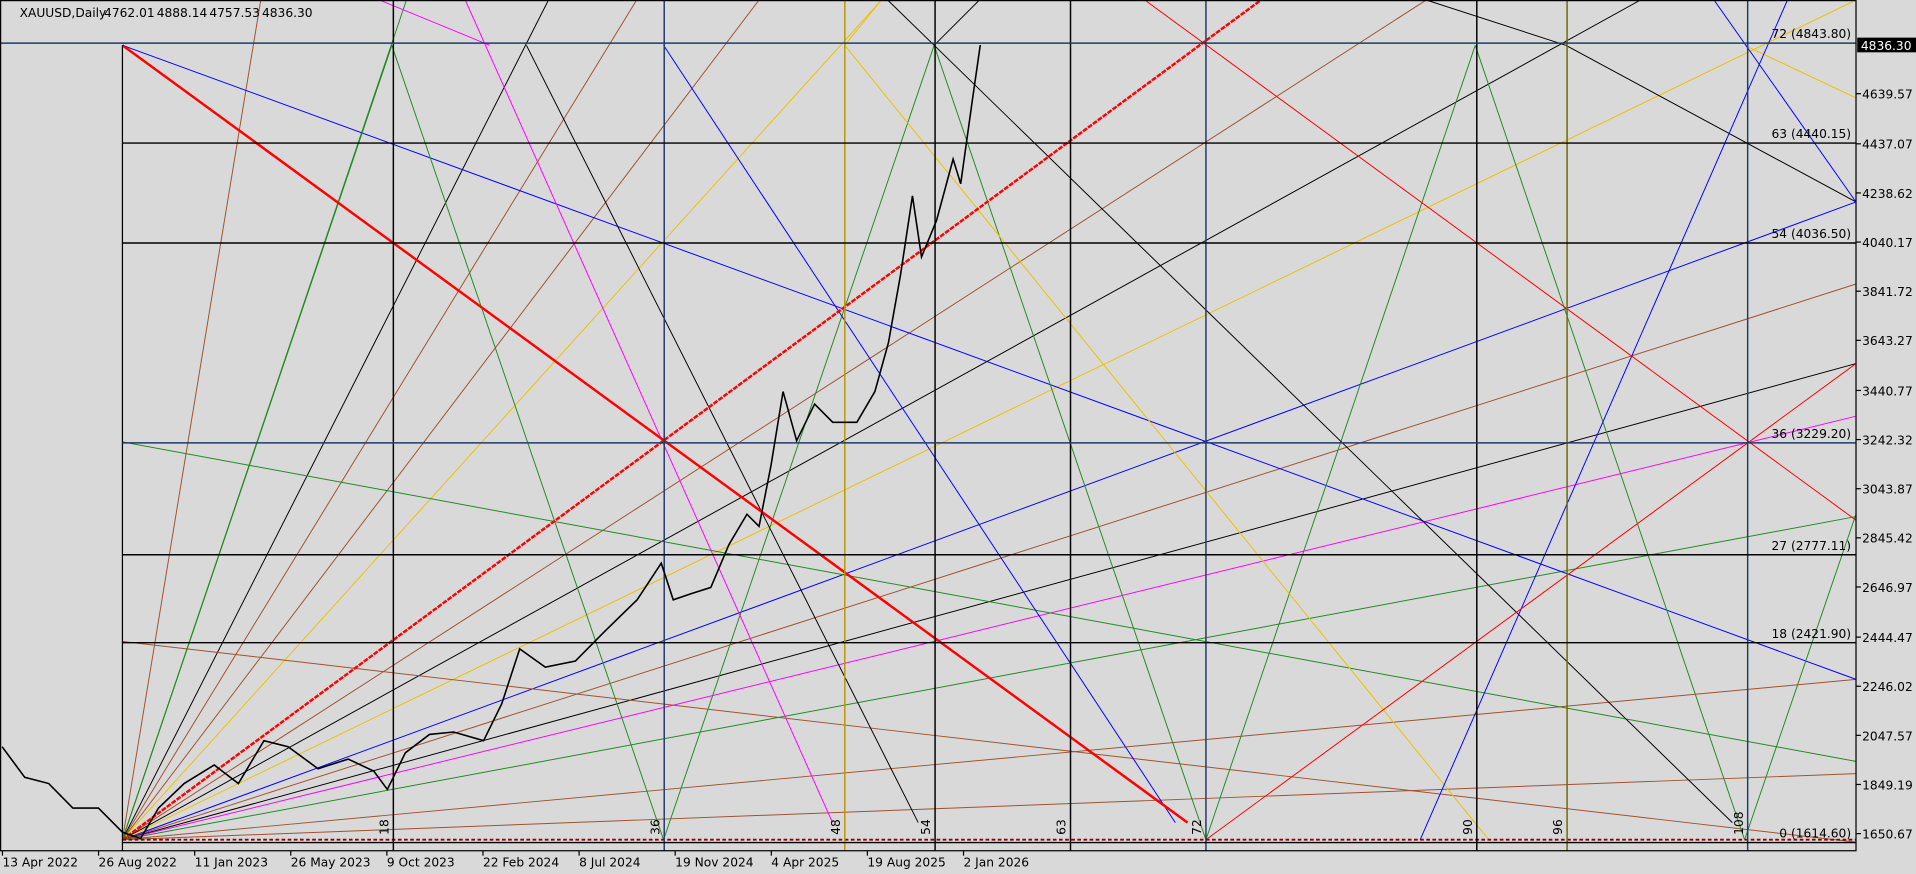 The width and height of the screenshot is (1916, 874). What do you see at coordinates (40, 863) in the screenshot?
I see `x-date-label: 13 Apr 2022` at bounding box center [40, 863].